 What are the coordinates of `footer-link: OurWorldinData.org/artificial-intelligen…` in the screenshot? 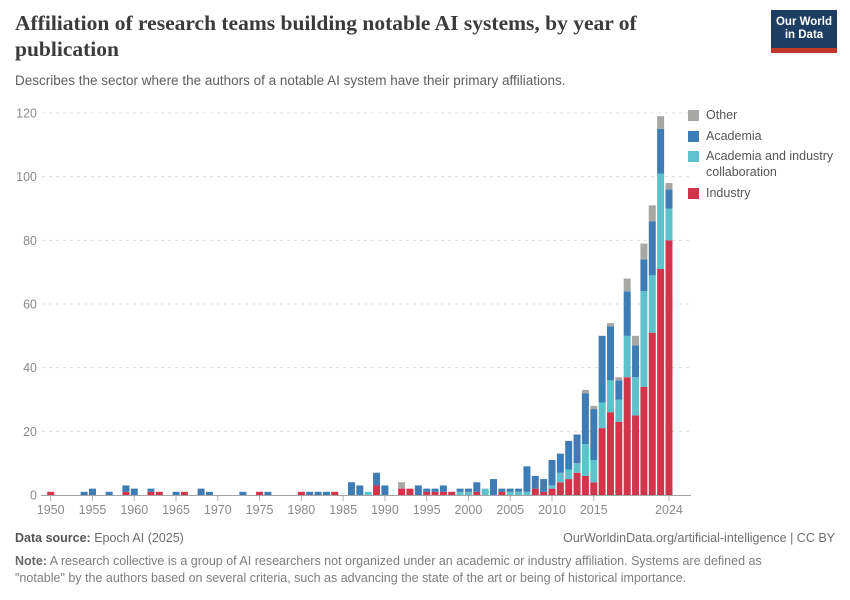 It's located at (699, 538).